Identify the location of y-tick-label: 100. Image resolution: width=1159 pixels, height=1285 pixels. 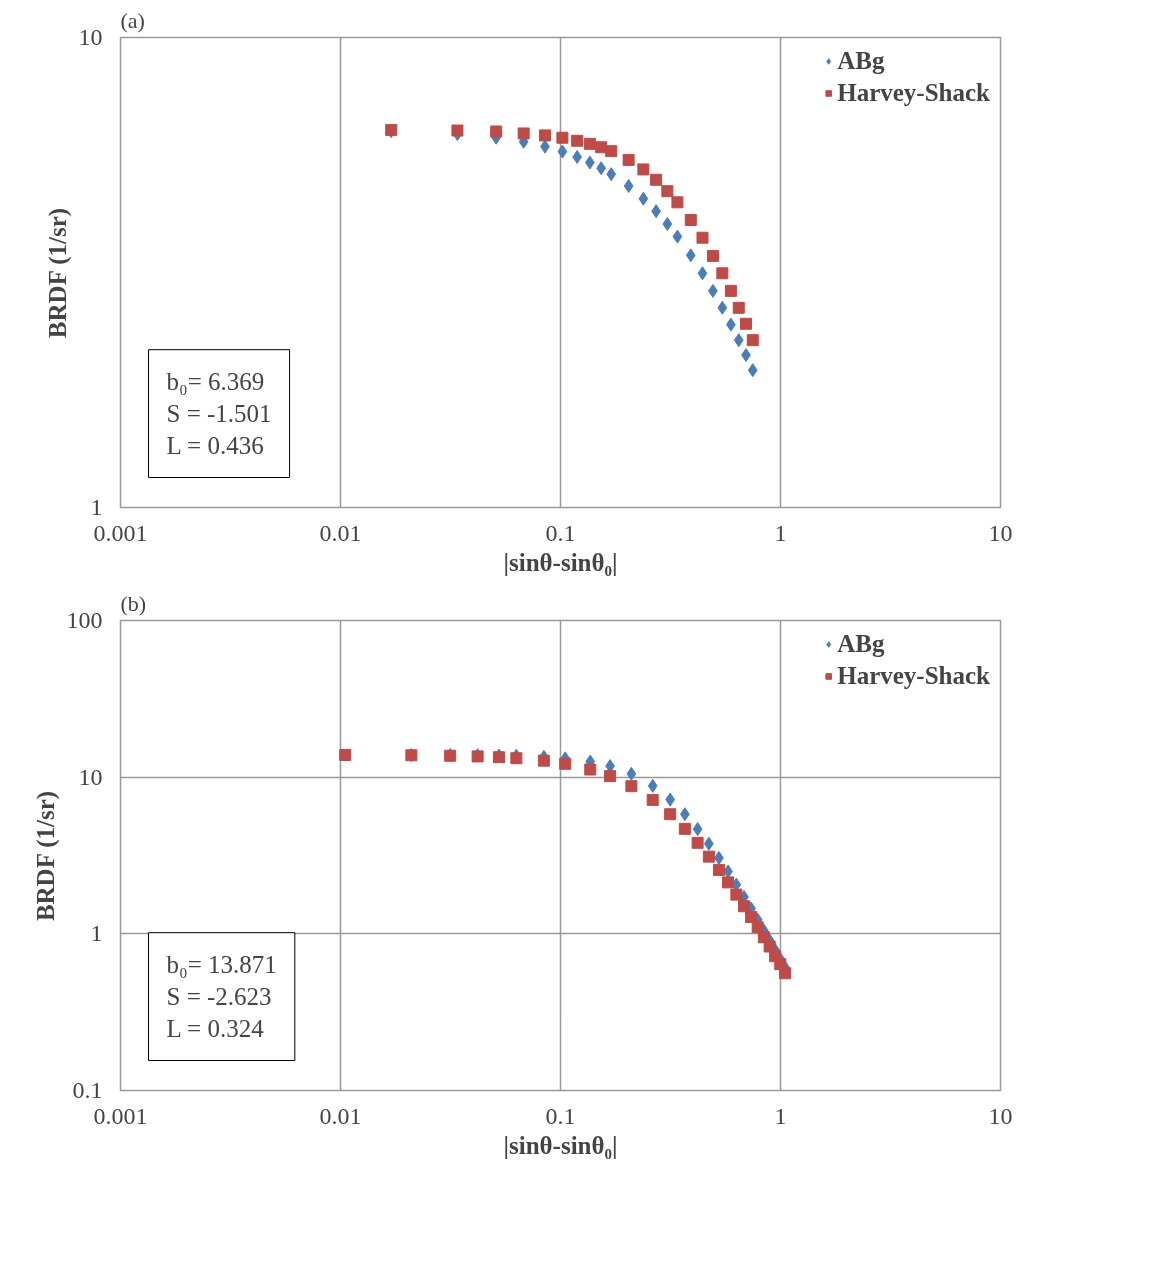
(84, 620).